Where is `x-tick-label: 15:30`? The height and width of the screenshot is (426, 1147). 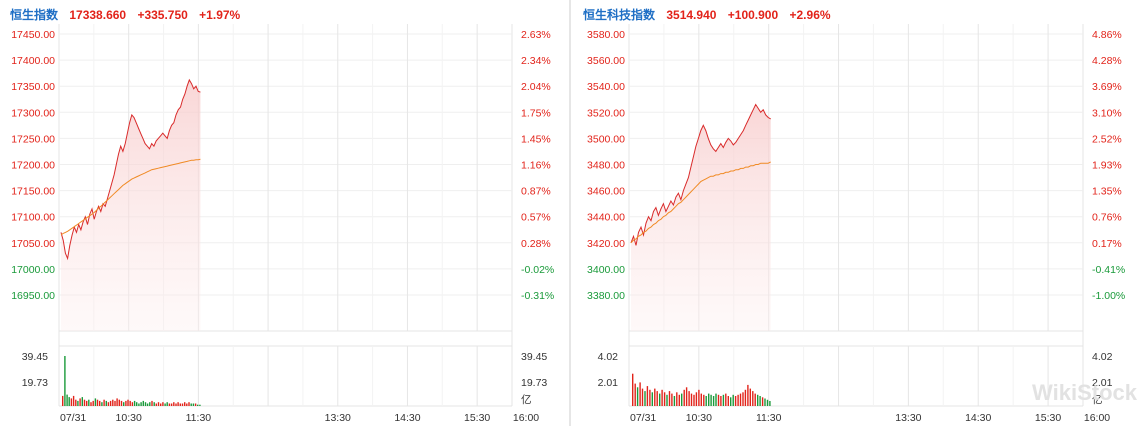
x-tick-label: 15:30 is located at coordinates (1048, 418).